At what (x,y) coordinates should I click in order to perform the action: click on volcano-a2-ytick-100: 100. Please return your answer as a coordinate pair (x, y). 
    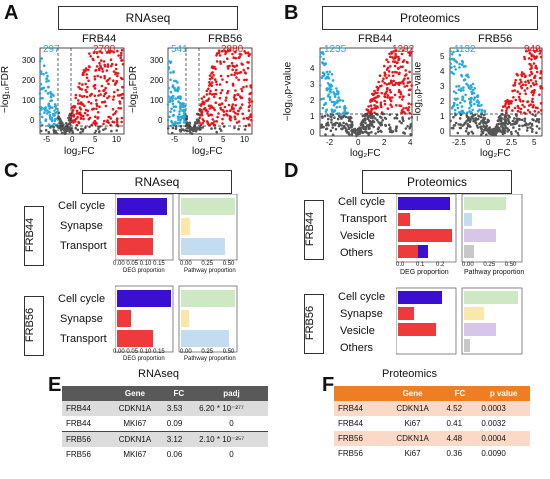
    Looking at the image, I should click on (157, 100).